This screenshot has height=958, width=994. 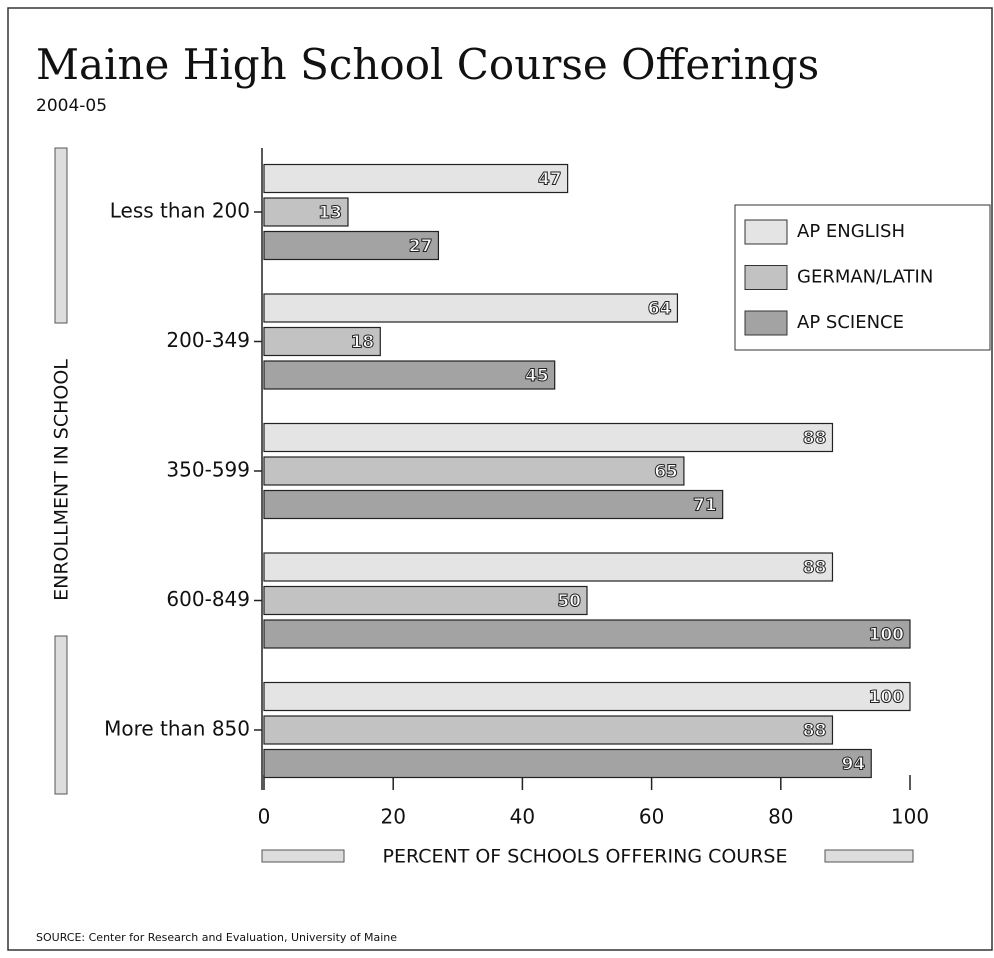 I want to click on x-tick-label: 80, so click(x=780, y=817).